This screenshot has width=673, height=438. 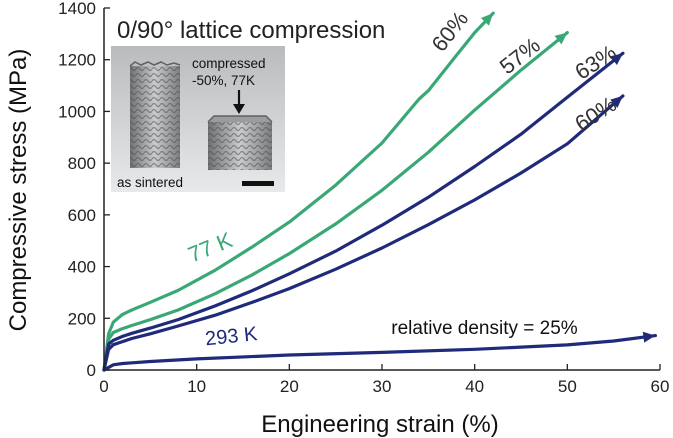 What do you see at coordinates (198, 119) in the screenshot?
I see `inset-photo: as sintered compressed -50%, 77K` at bounding box center [198, 119].